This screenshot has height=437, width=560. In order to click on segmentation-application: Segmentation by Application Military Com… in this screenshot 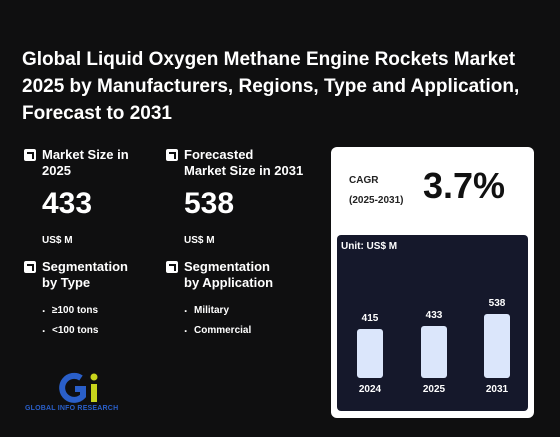, I will do `click(219, 302)`.